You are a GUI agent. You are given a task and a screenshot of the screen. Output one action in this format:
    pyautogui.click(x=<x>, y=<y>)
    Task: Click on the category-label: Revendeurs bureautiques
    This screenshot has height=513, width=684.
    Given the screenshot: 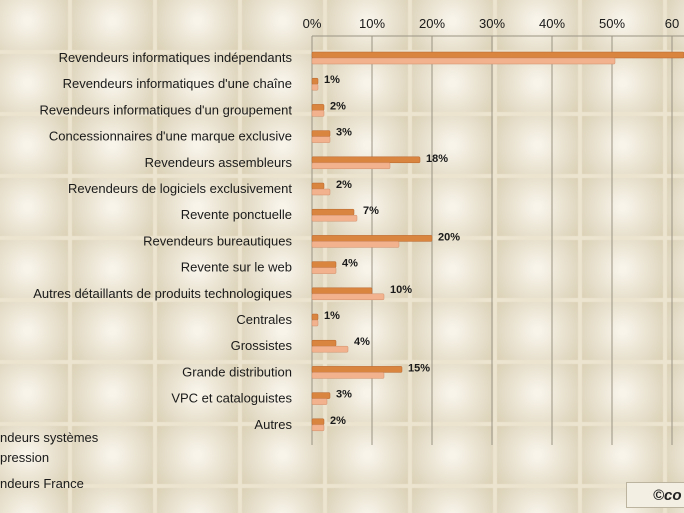 What is the action you would take?
    pyautogui.click(x=217, y=240)
    